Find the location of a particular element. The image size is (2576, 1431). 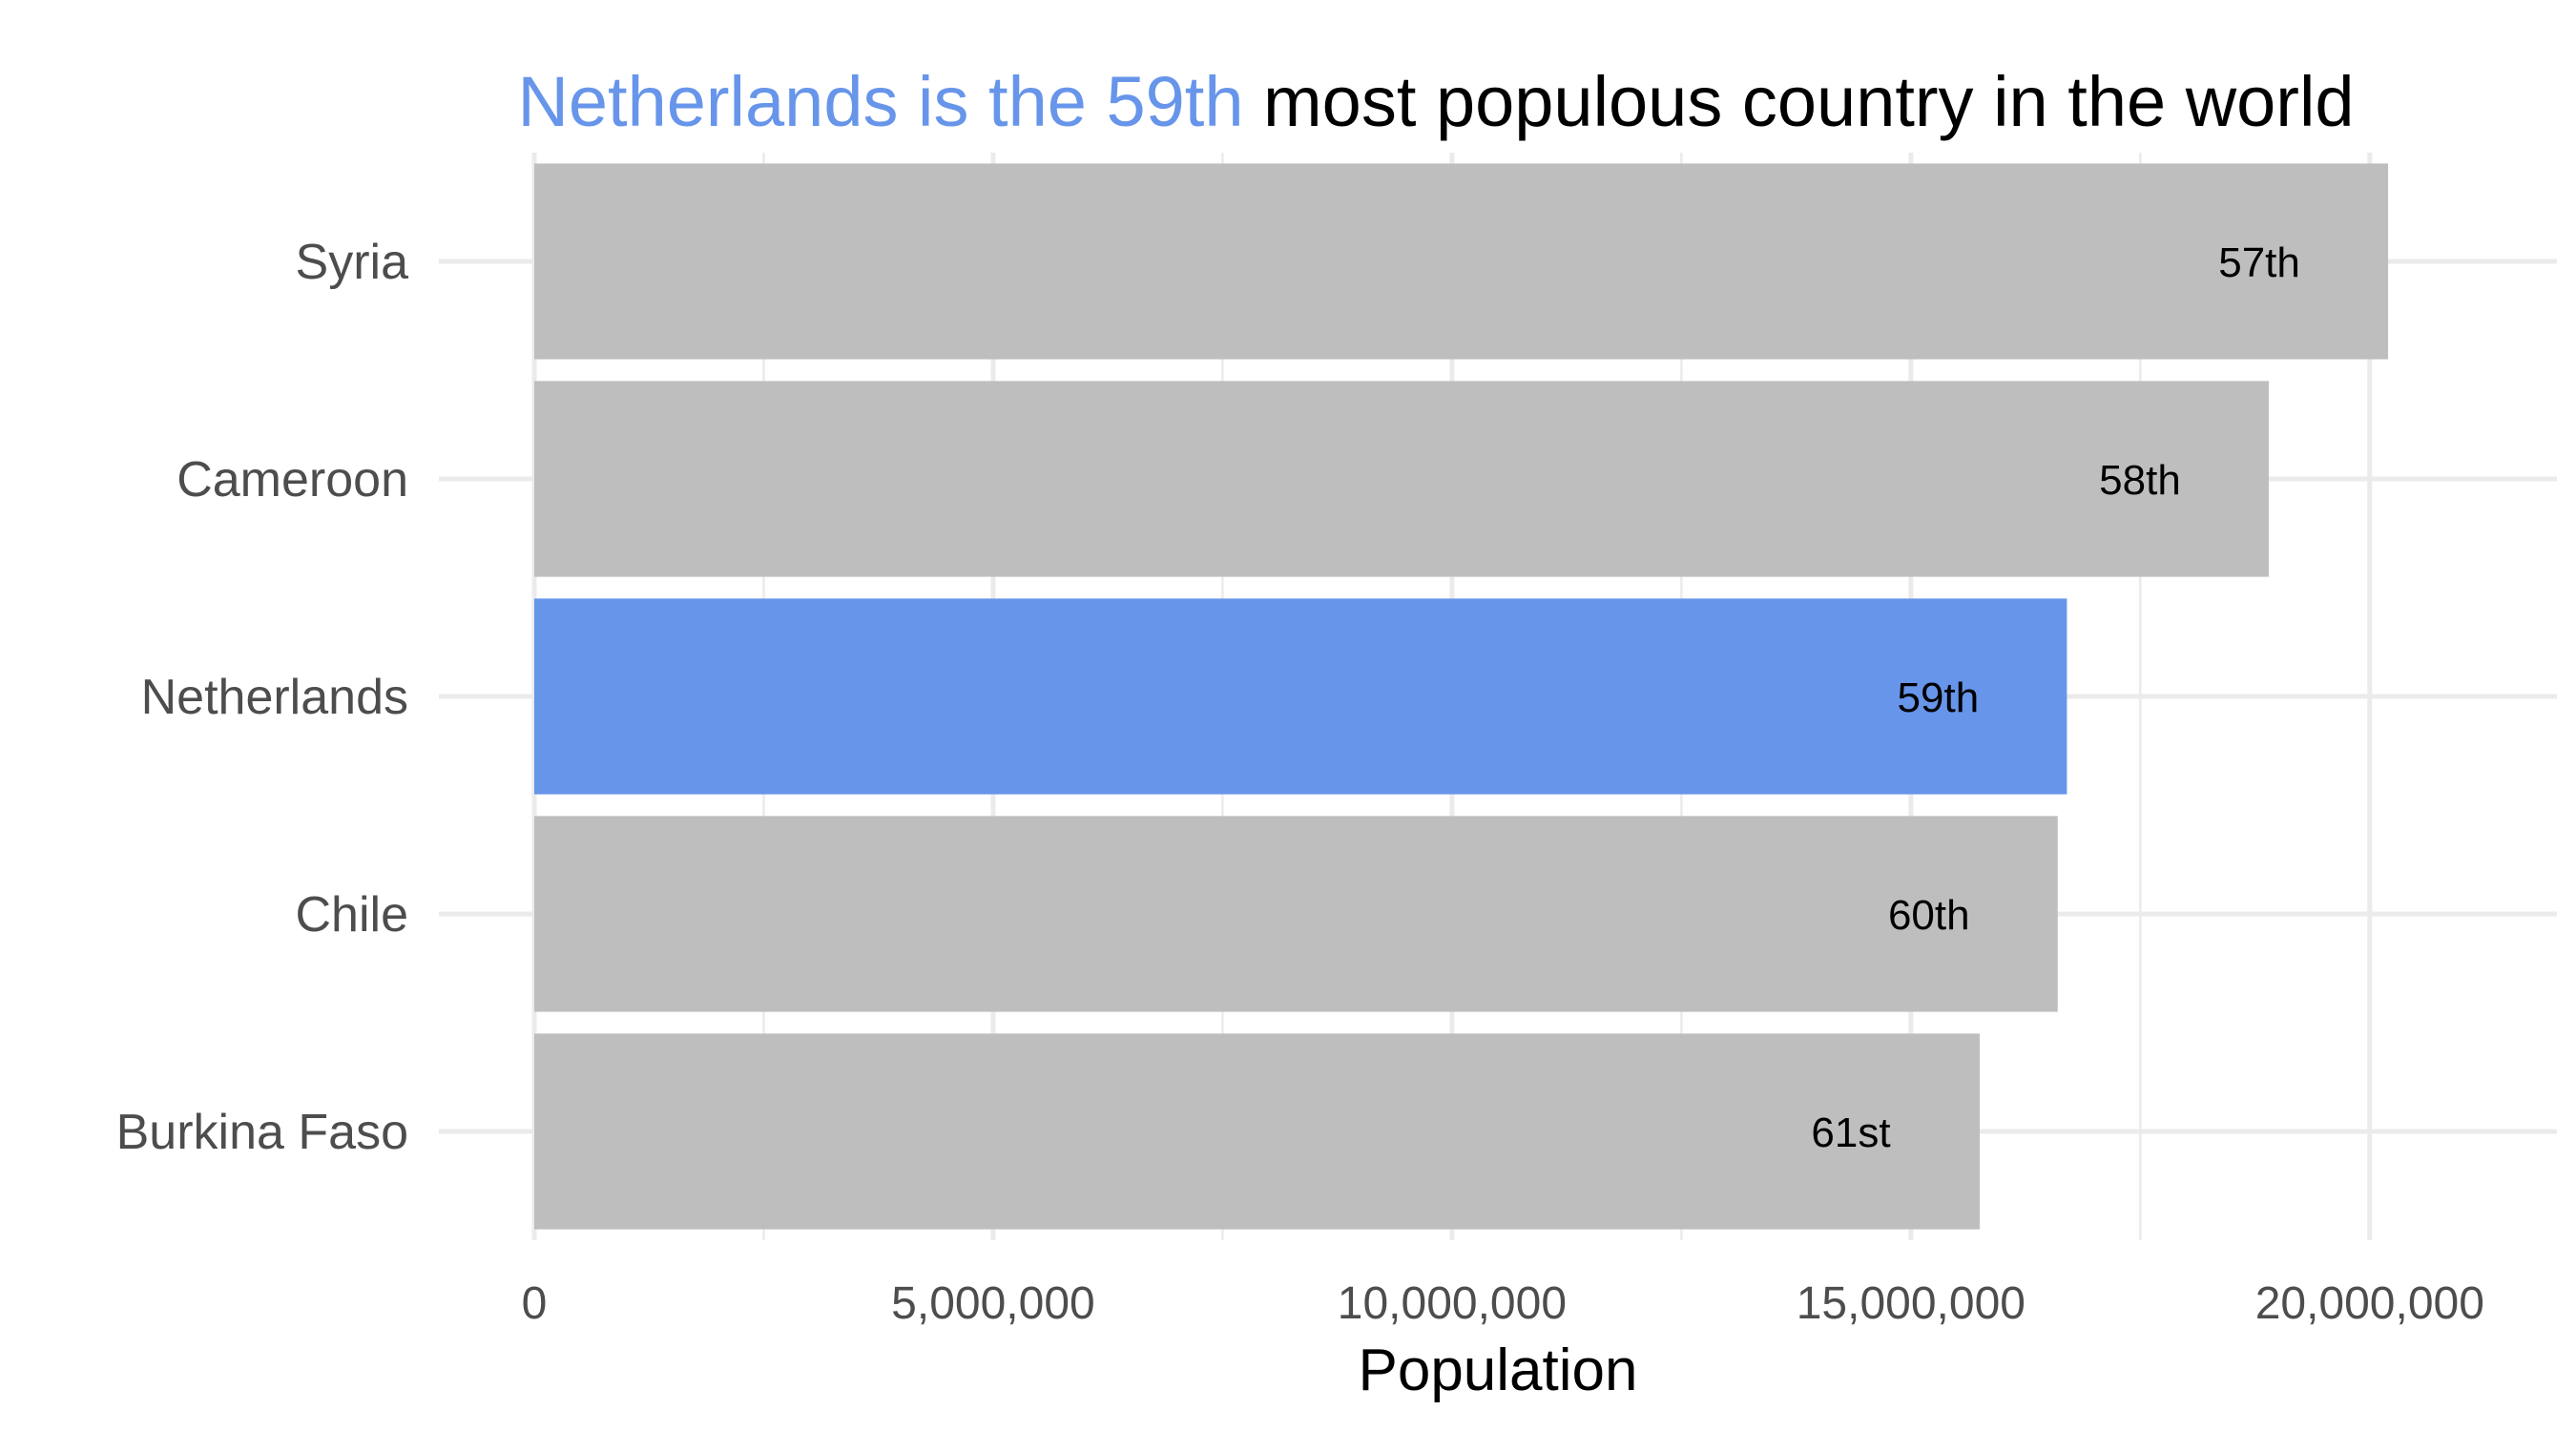

bar-rank-label: 60th is located at coordinates (1929, 915).